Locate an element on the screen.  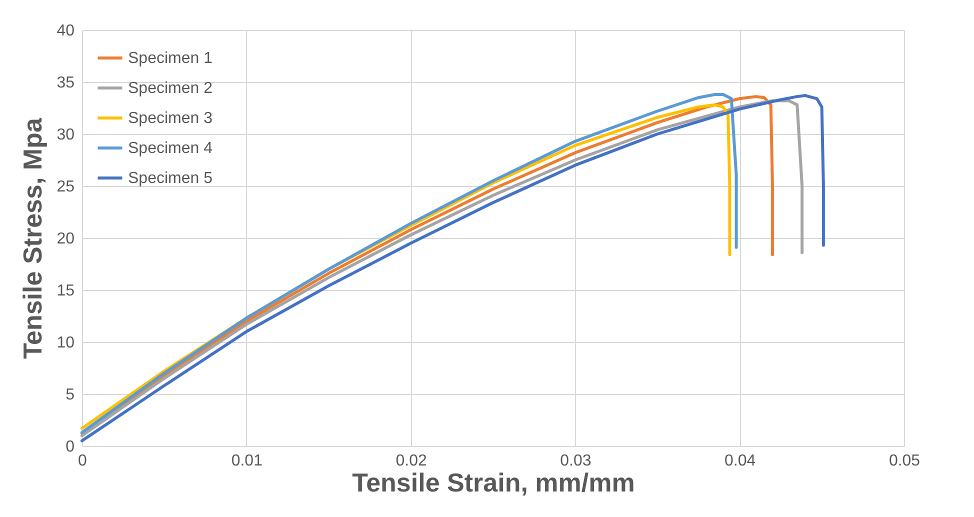
y-tick-label: 0 is located at coordinates (70, 447).